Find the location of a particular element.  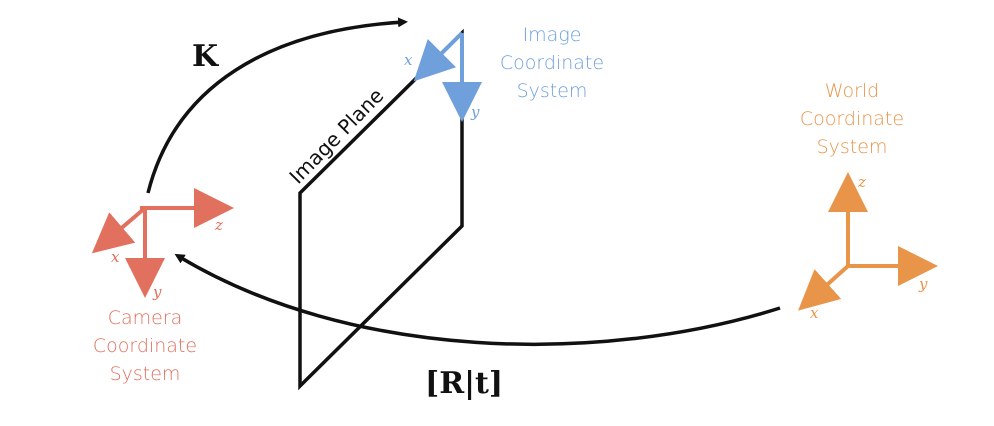

camera-x-label: x is located at coordinates (115, 257).